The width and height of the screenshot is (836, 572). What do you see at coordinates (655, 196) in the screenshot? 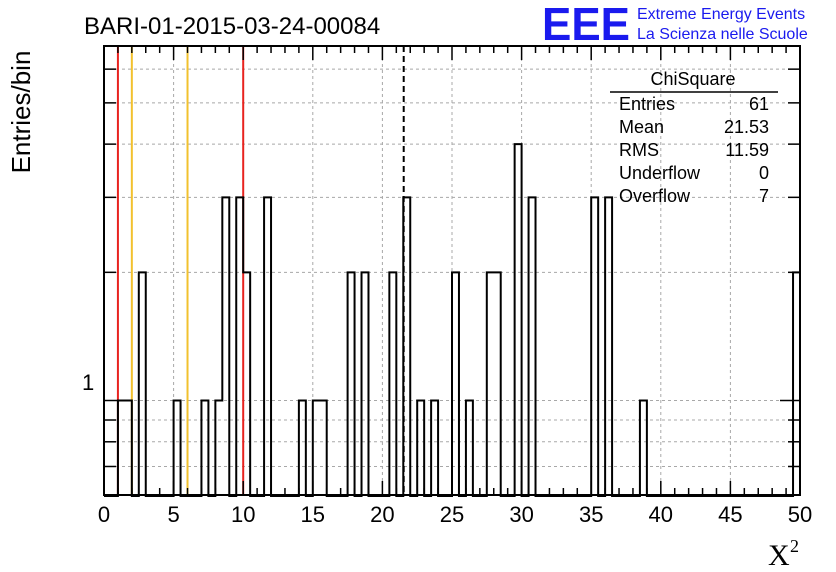
I see `stats-label-overflow: Overflow` at bounding box center [655, 196].